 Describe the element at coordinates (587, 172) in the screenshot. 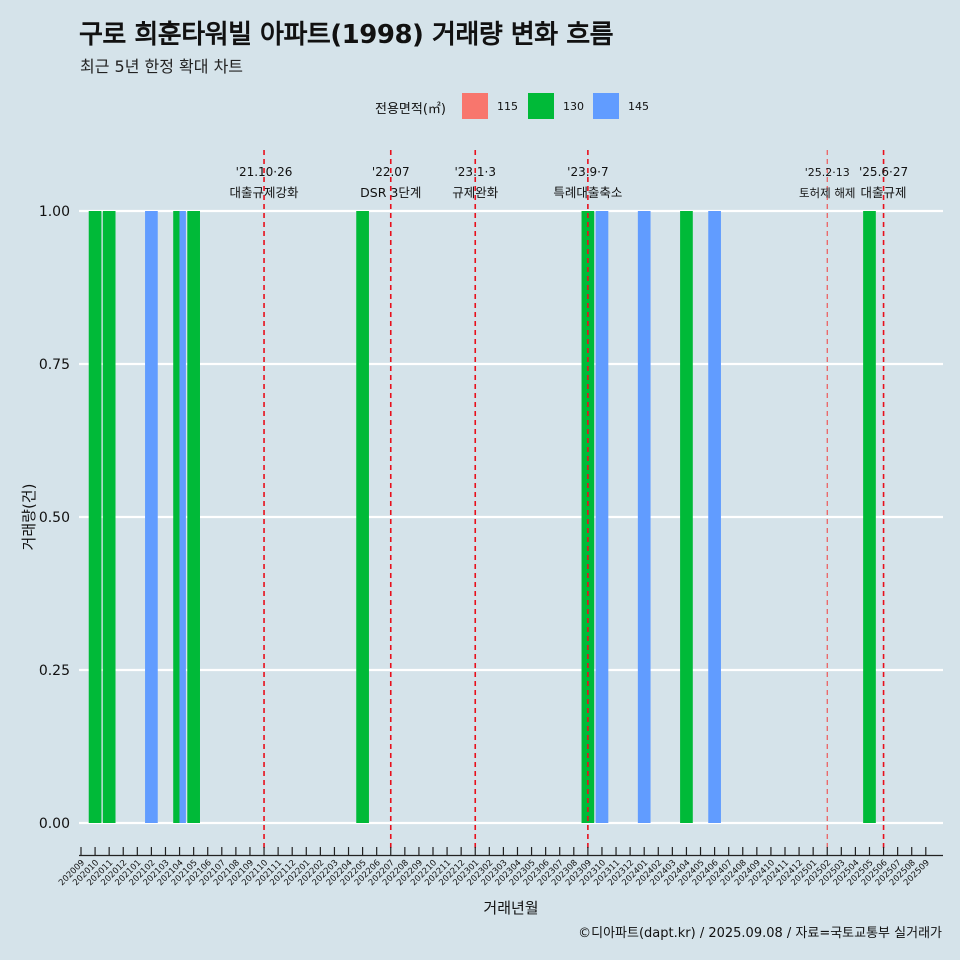

I see `event-date-label: '23.9·7` at that location.